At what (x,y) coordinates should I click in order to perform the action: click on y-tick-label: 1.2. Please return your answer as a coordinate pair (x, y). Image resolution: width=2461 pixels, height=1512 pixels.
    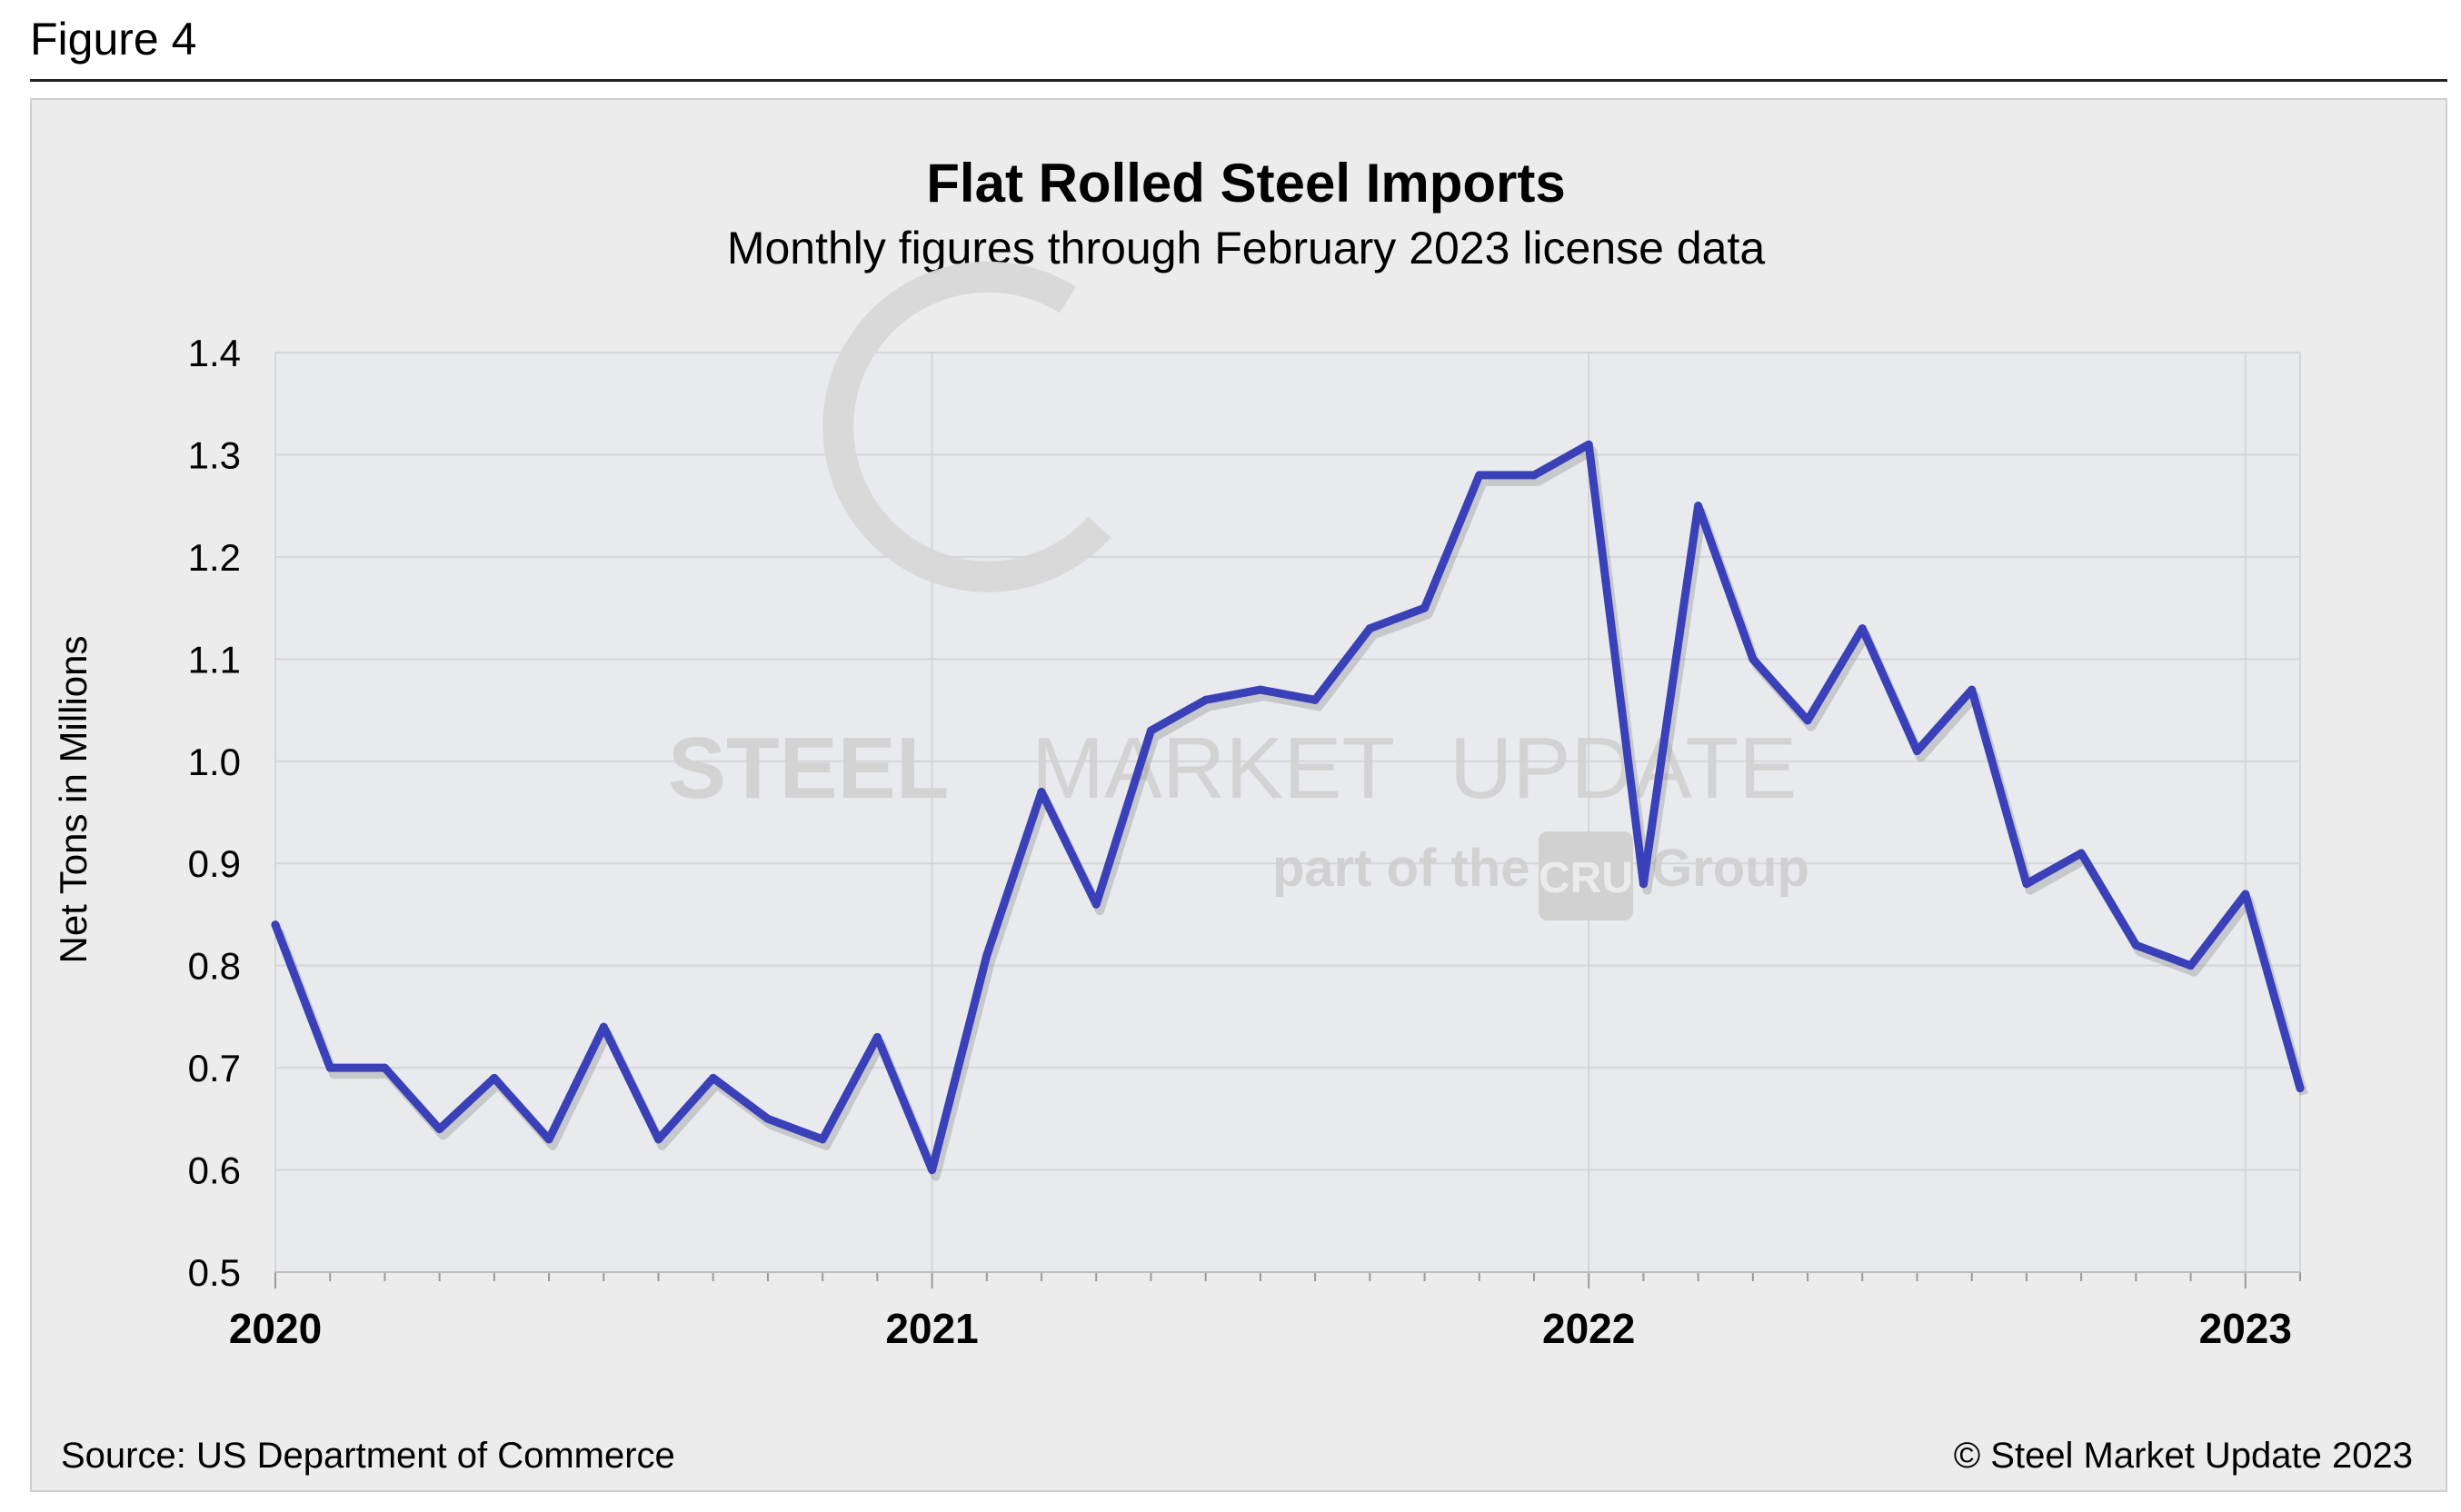
    Looking at the image, I should click on (214, 557).